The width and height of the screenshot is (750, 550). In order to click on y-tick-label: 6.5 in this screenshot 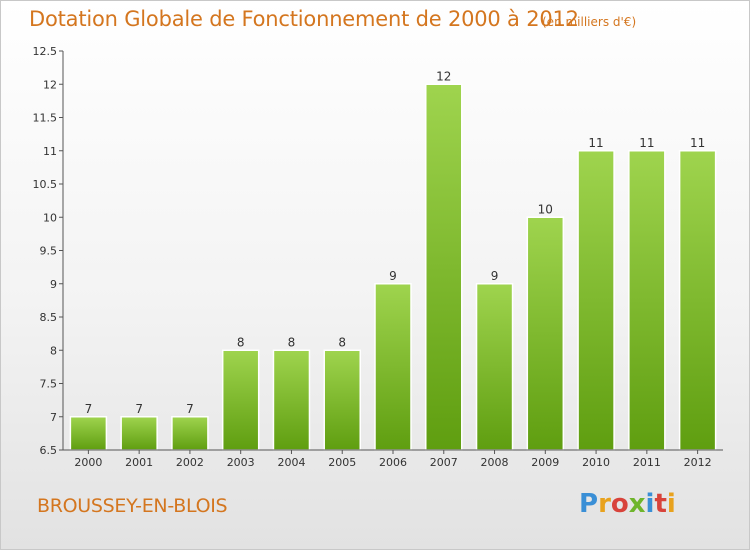, I will do `click(49, 450)`.